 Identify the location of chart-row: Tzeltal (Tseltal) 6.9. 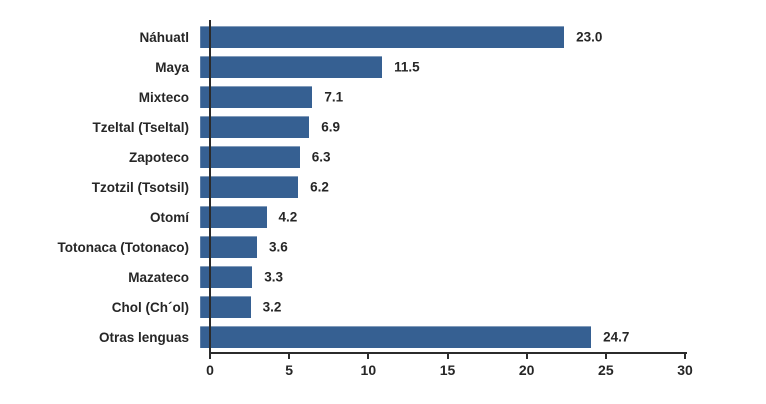
(343, 127).